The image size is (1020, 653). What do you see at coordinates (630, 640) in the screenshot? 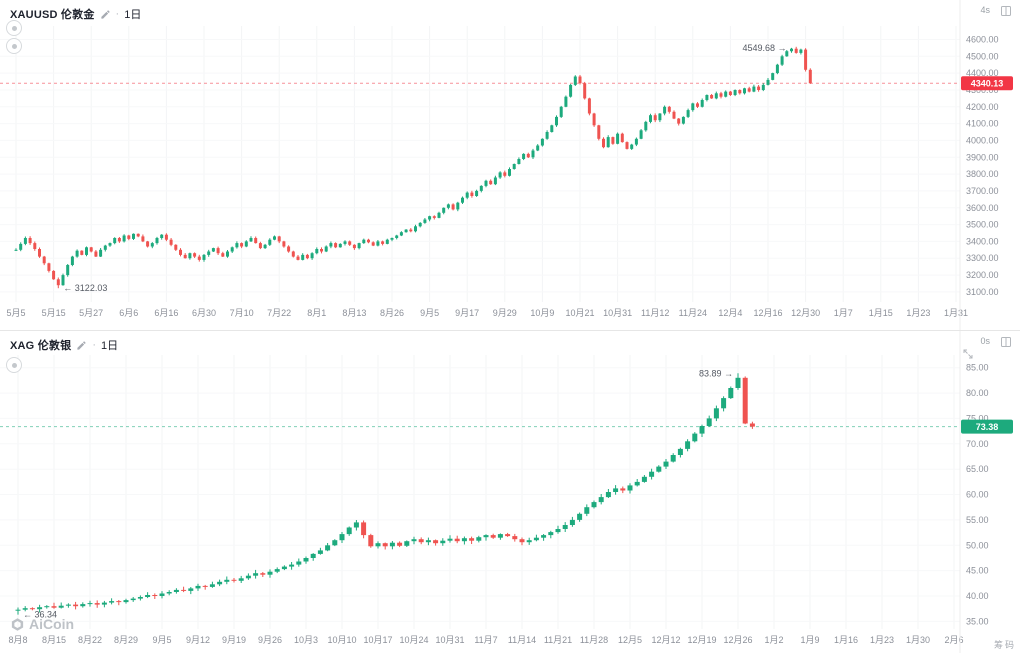
I see `svg-text: 12月5` at bounding box center [630, 640].